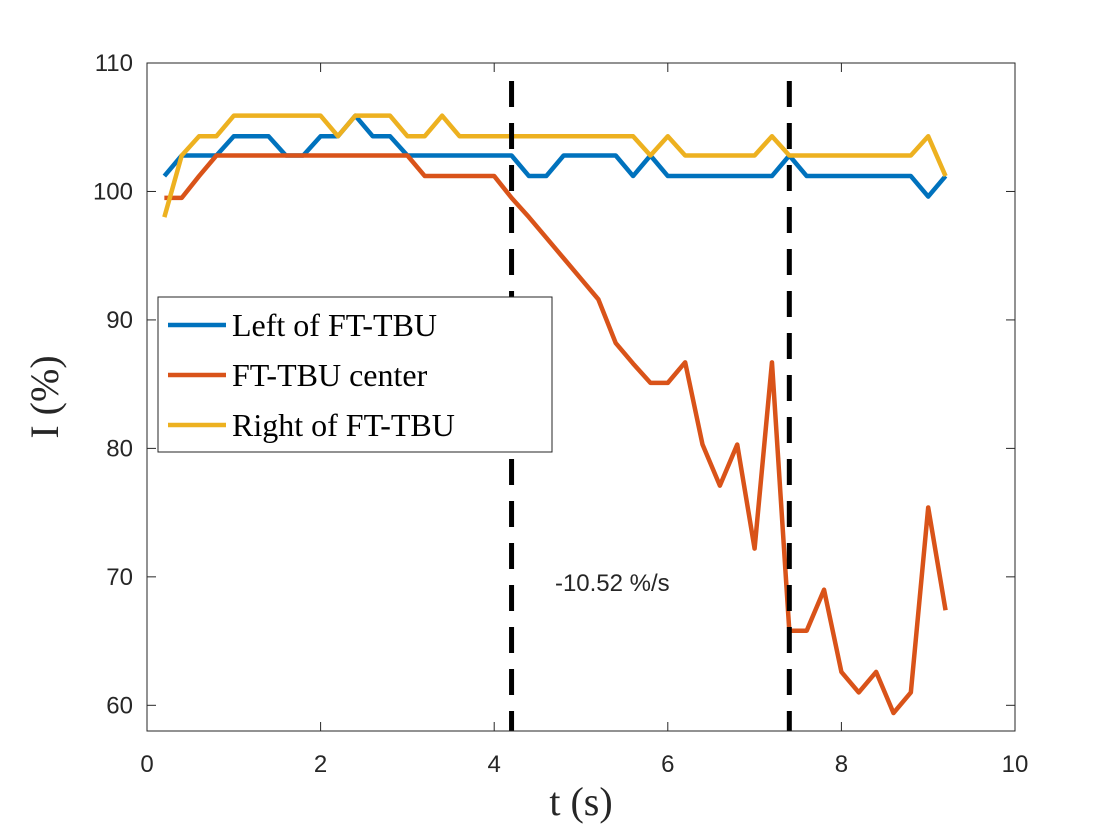 This screenshot has width=1120, height=840. What do you see at coordinates (146, 764) in the screenshot?
I see `x-tick-label: 0` at bounding box center [146, 764].